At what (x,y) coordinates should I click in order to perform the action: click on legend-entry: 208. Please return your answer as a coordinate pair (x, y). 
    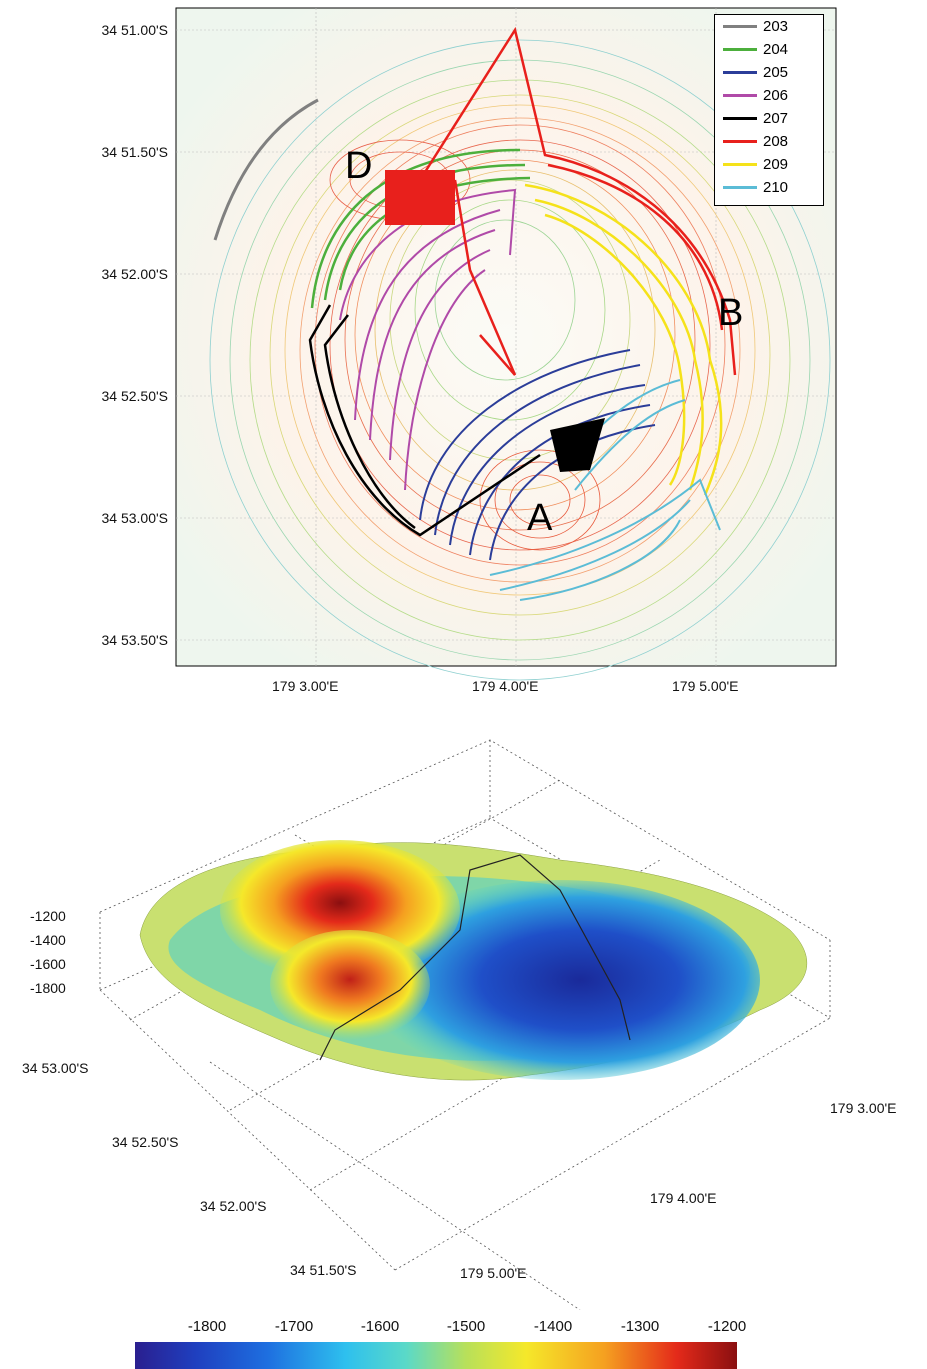
    Looking at the image, I should click on (769, 141).